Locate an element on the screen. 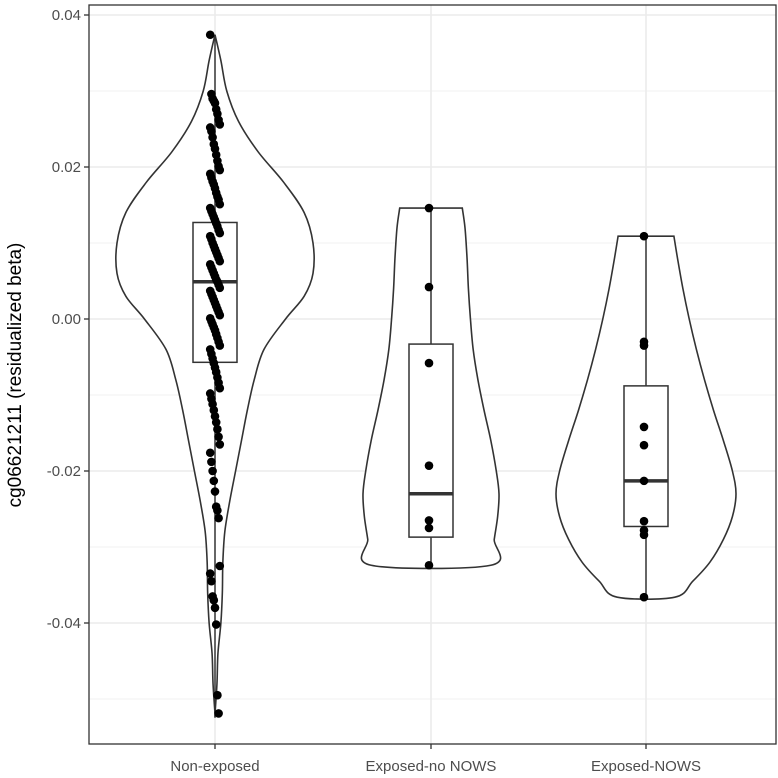 This screenshot has width=778, height=778. y-tick-label: 0.04 is located at coordinates (66, 15).